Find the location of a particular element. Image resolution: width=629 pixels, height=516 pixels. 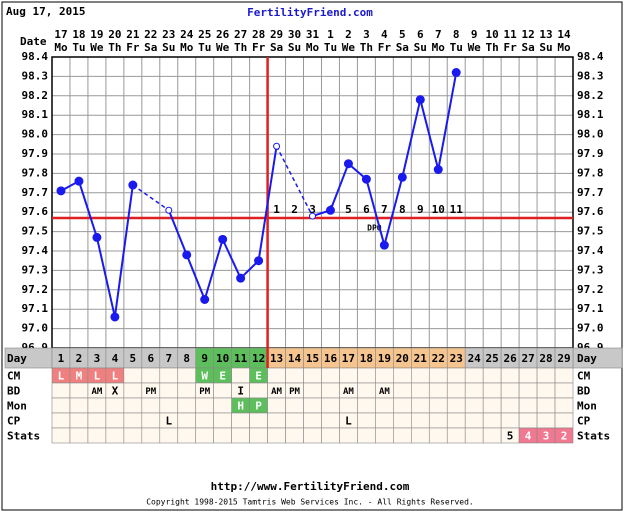

day-number: 24 is located at coordinates (475, 358).